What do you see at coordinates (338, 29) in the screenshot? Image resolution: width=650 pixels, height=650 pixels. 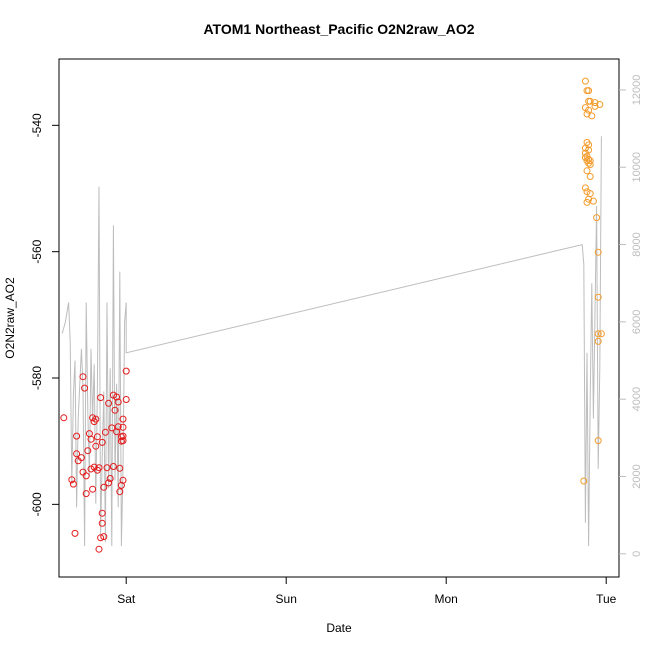 I see `chart-title: ATOM1 Northeast_Pacific O2N2raw_AO2` at bounding box center [338, 29].